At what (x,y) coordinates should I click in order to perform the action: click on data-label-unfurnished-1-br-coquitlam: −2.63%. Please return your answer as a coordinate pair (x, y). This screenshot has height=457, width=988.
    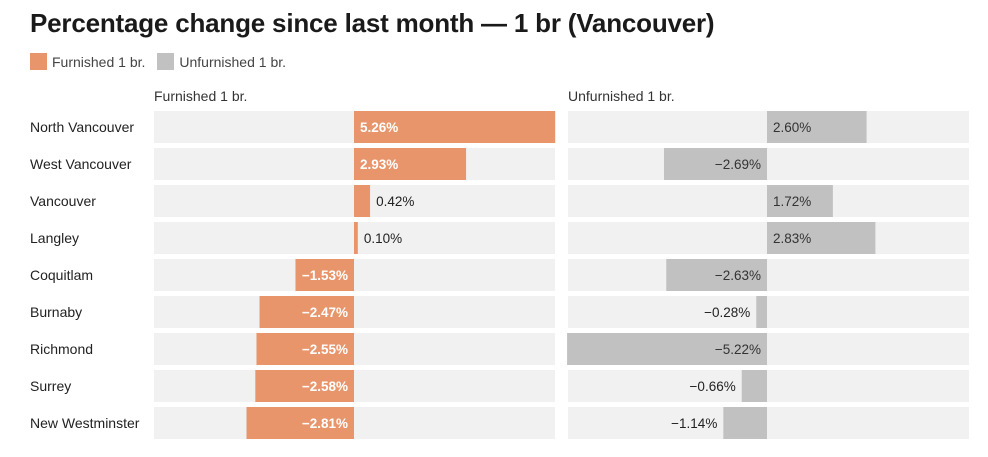
    Looking at the image, I should click on (738, 275).